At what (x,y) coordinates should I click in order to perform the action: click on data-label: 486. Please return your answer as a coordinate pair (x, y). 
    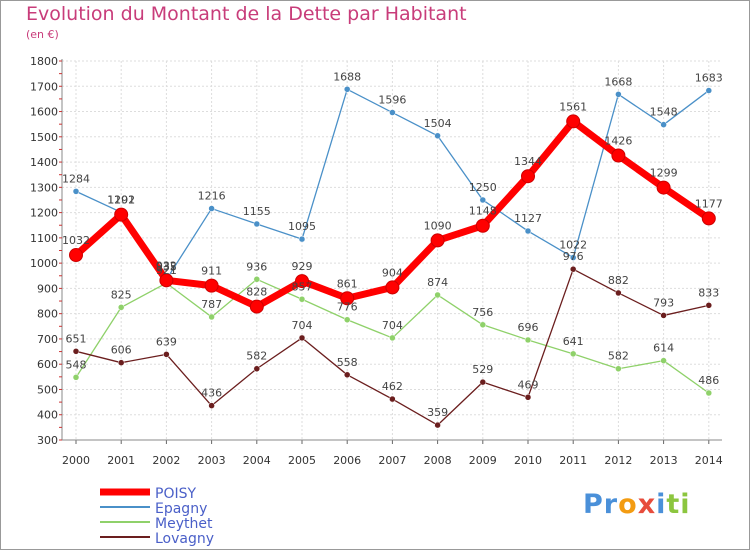
    Looking at the image, I should click on (708, 380).